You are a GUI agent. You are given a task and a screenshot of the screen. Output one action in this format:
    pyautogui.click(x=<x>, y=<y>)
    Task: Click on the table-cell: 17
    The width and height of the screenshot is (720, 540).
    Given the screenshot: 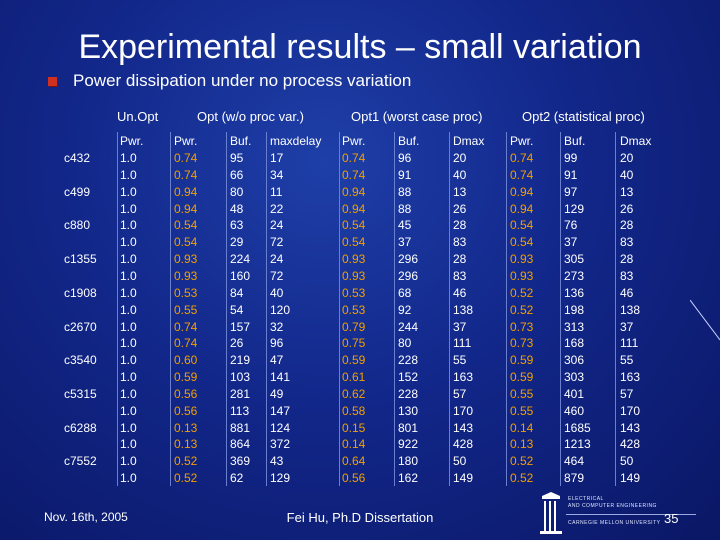 What is the action you would take?
    pyautogui.click(x=277, y=158)
    